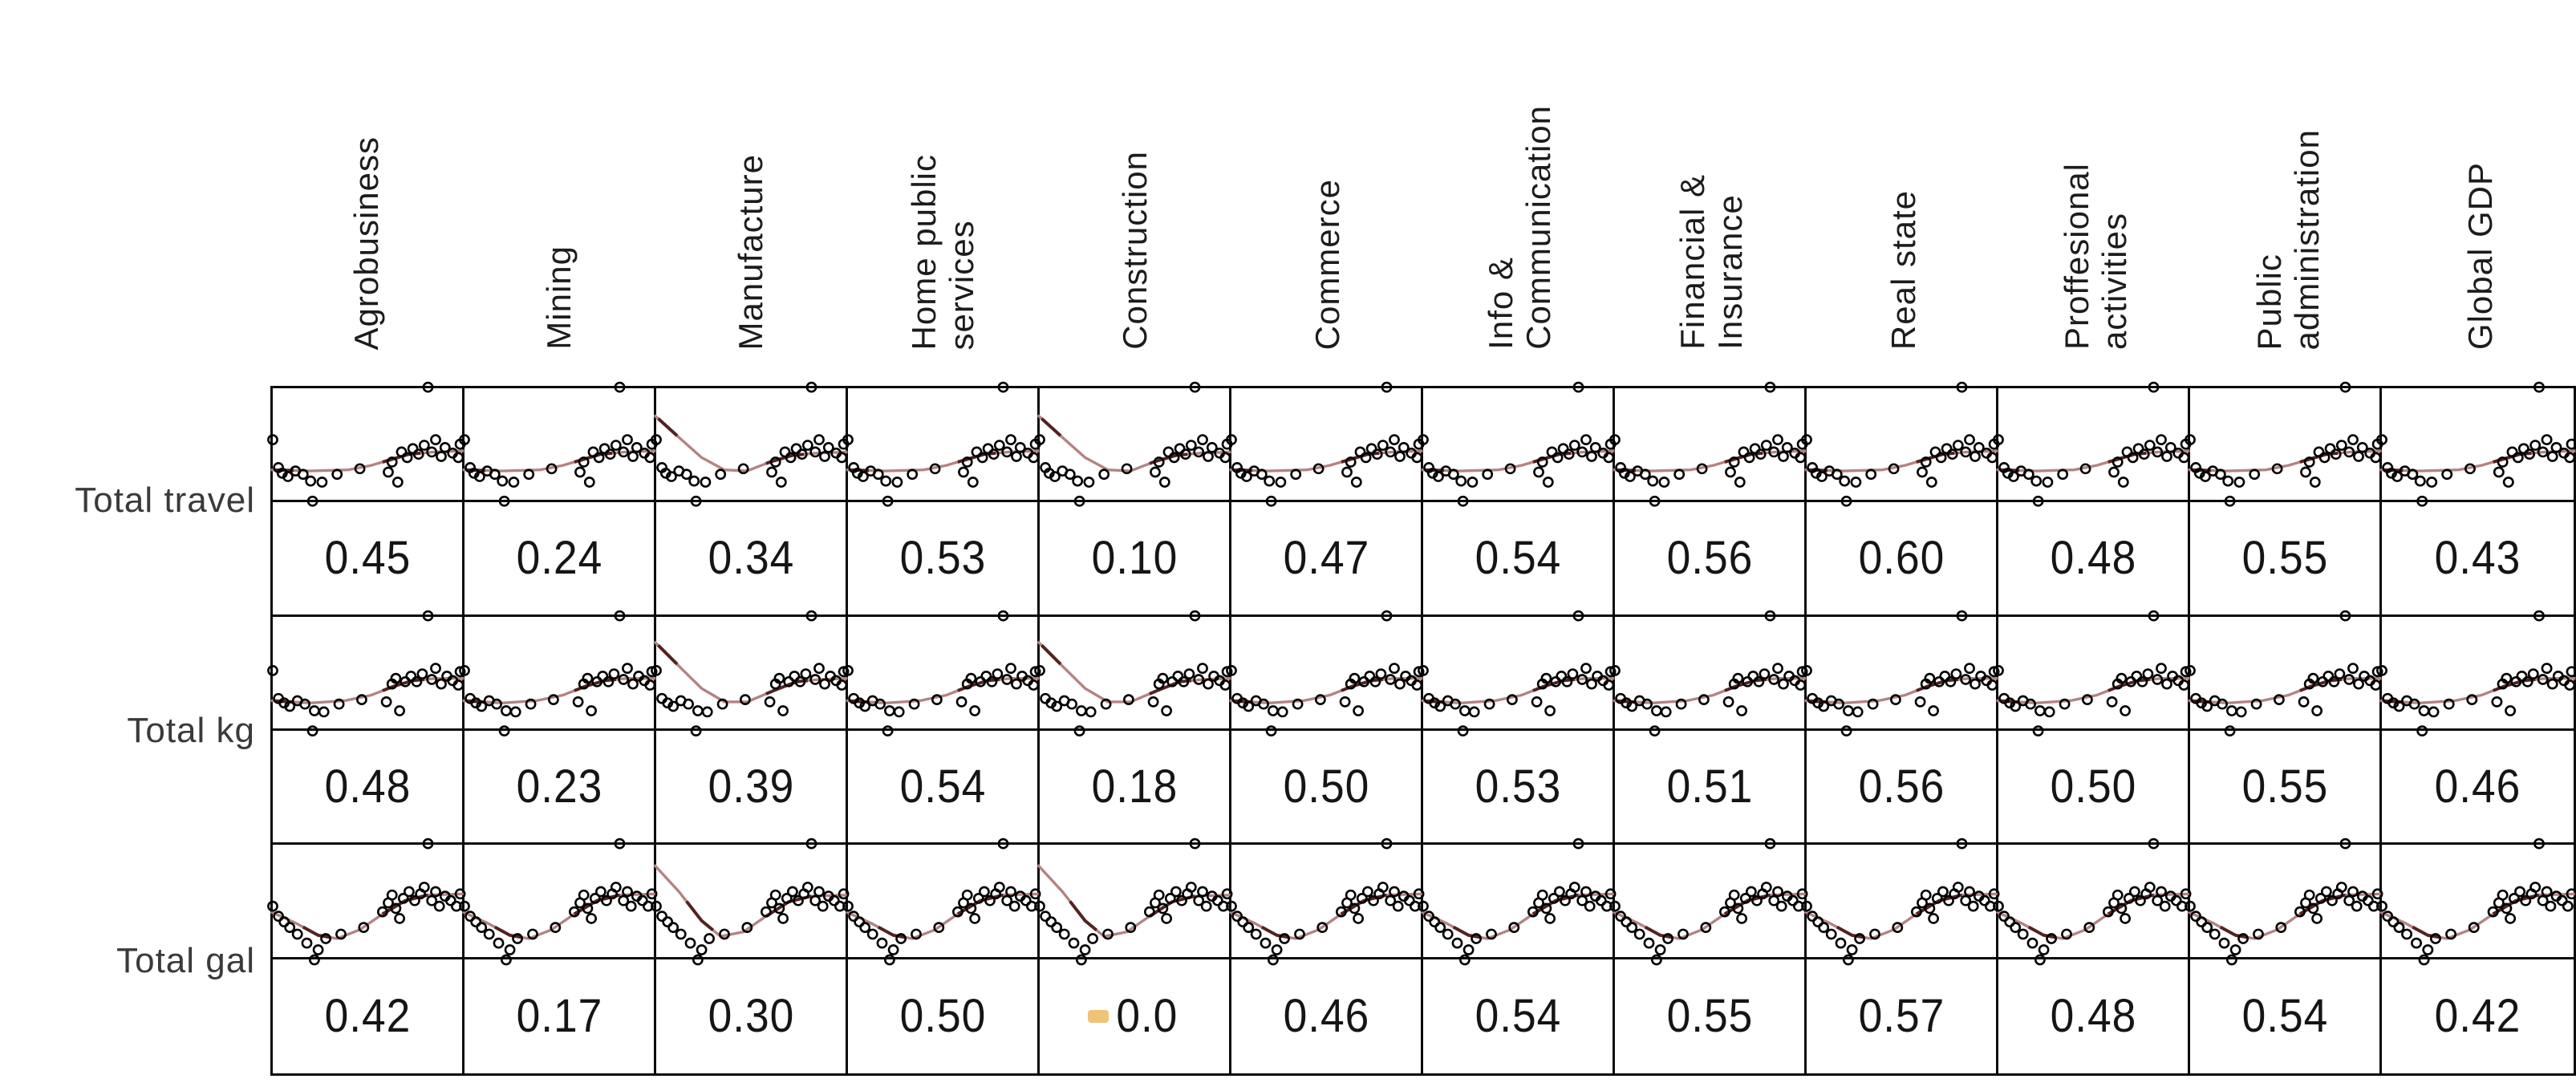 The height and width of the screenshot is (1087, 2576). Describe the element at coordinates (2286, 559) in the screenshot. I see `correlation-cell-travel-col11: 0.55` at that location.